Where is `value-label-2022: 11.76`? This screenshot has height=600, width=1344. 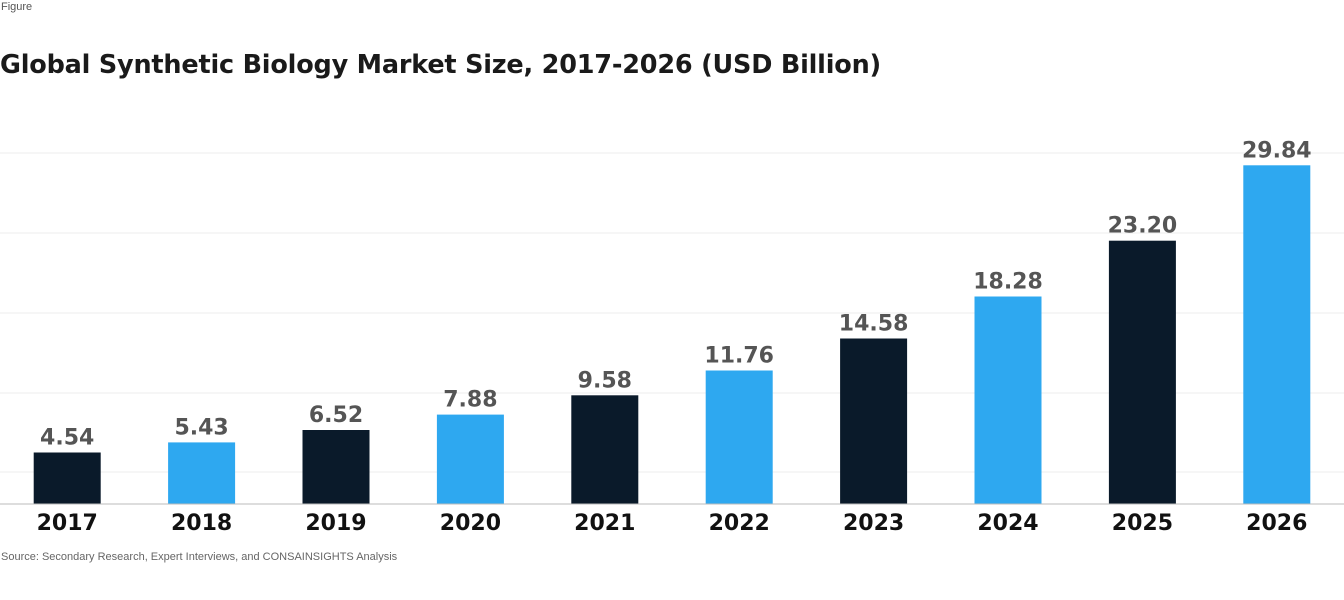
value-label-2022: 11.76 is located at coordinates (739, 356).